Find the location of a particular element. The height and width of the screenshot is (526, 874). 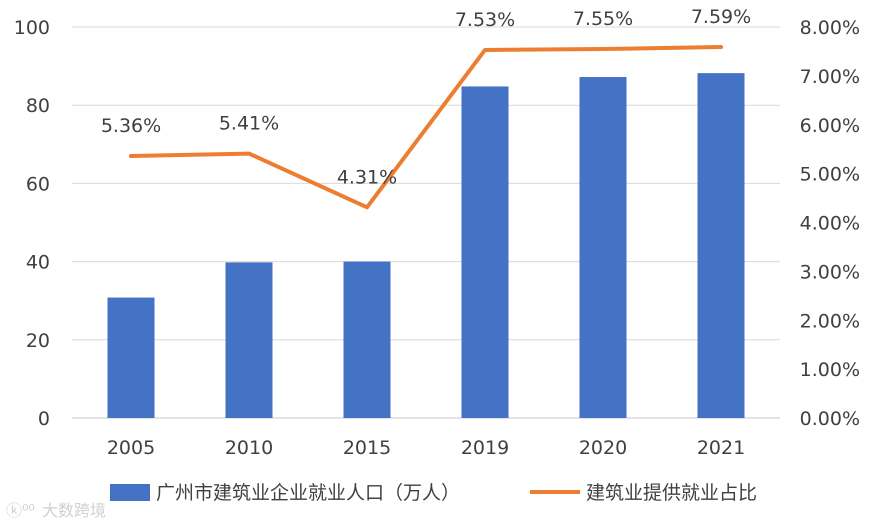

right-axis-tick-label: 4.00% is located at coordinates (830, 224).